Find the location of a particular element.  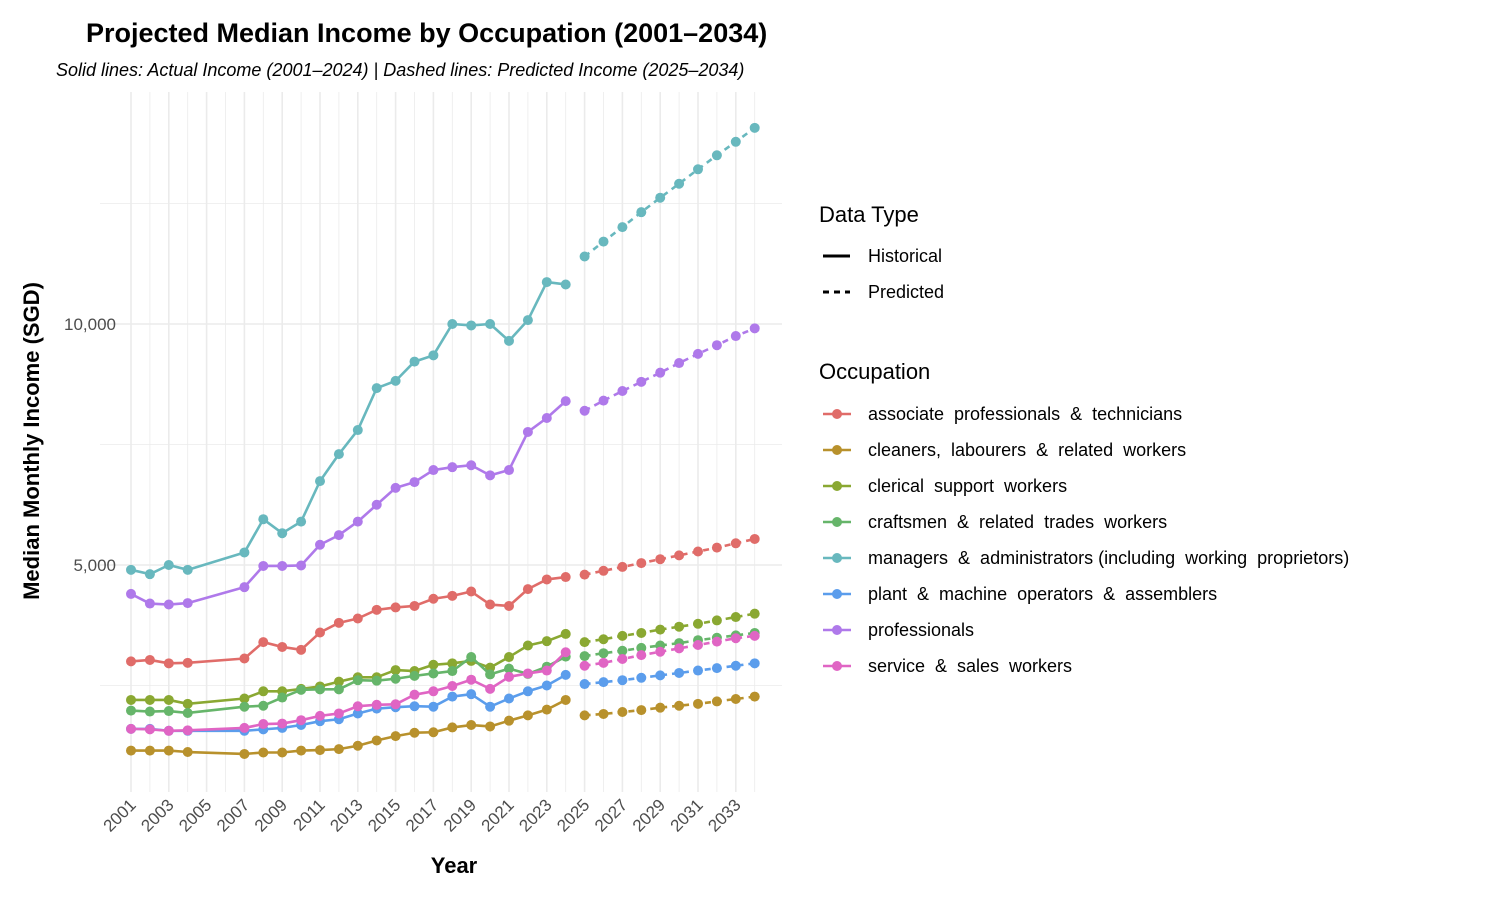

legend-item-label: clerical support workers is located at coordinates (967, 486).